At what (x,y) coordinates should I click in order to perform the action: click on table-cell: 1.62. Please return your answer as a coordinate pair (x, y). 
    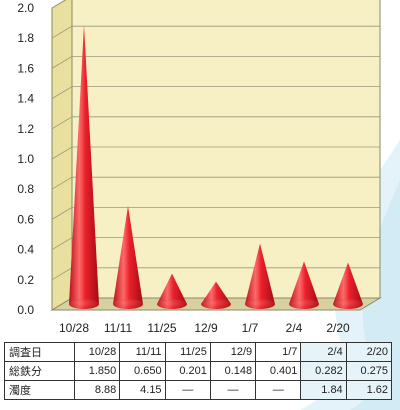
    Looking at the image, I should click on (369, 390).